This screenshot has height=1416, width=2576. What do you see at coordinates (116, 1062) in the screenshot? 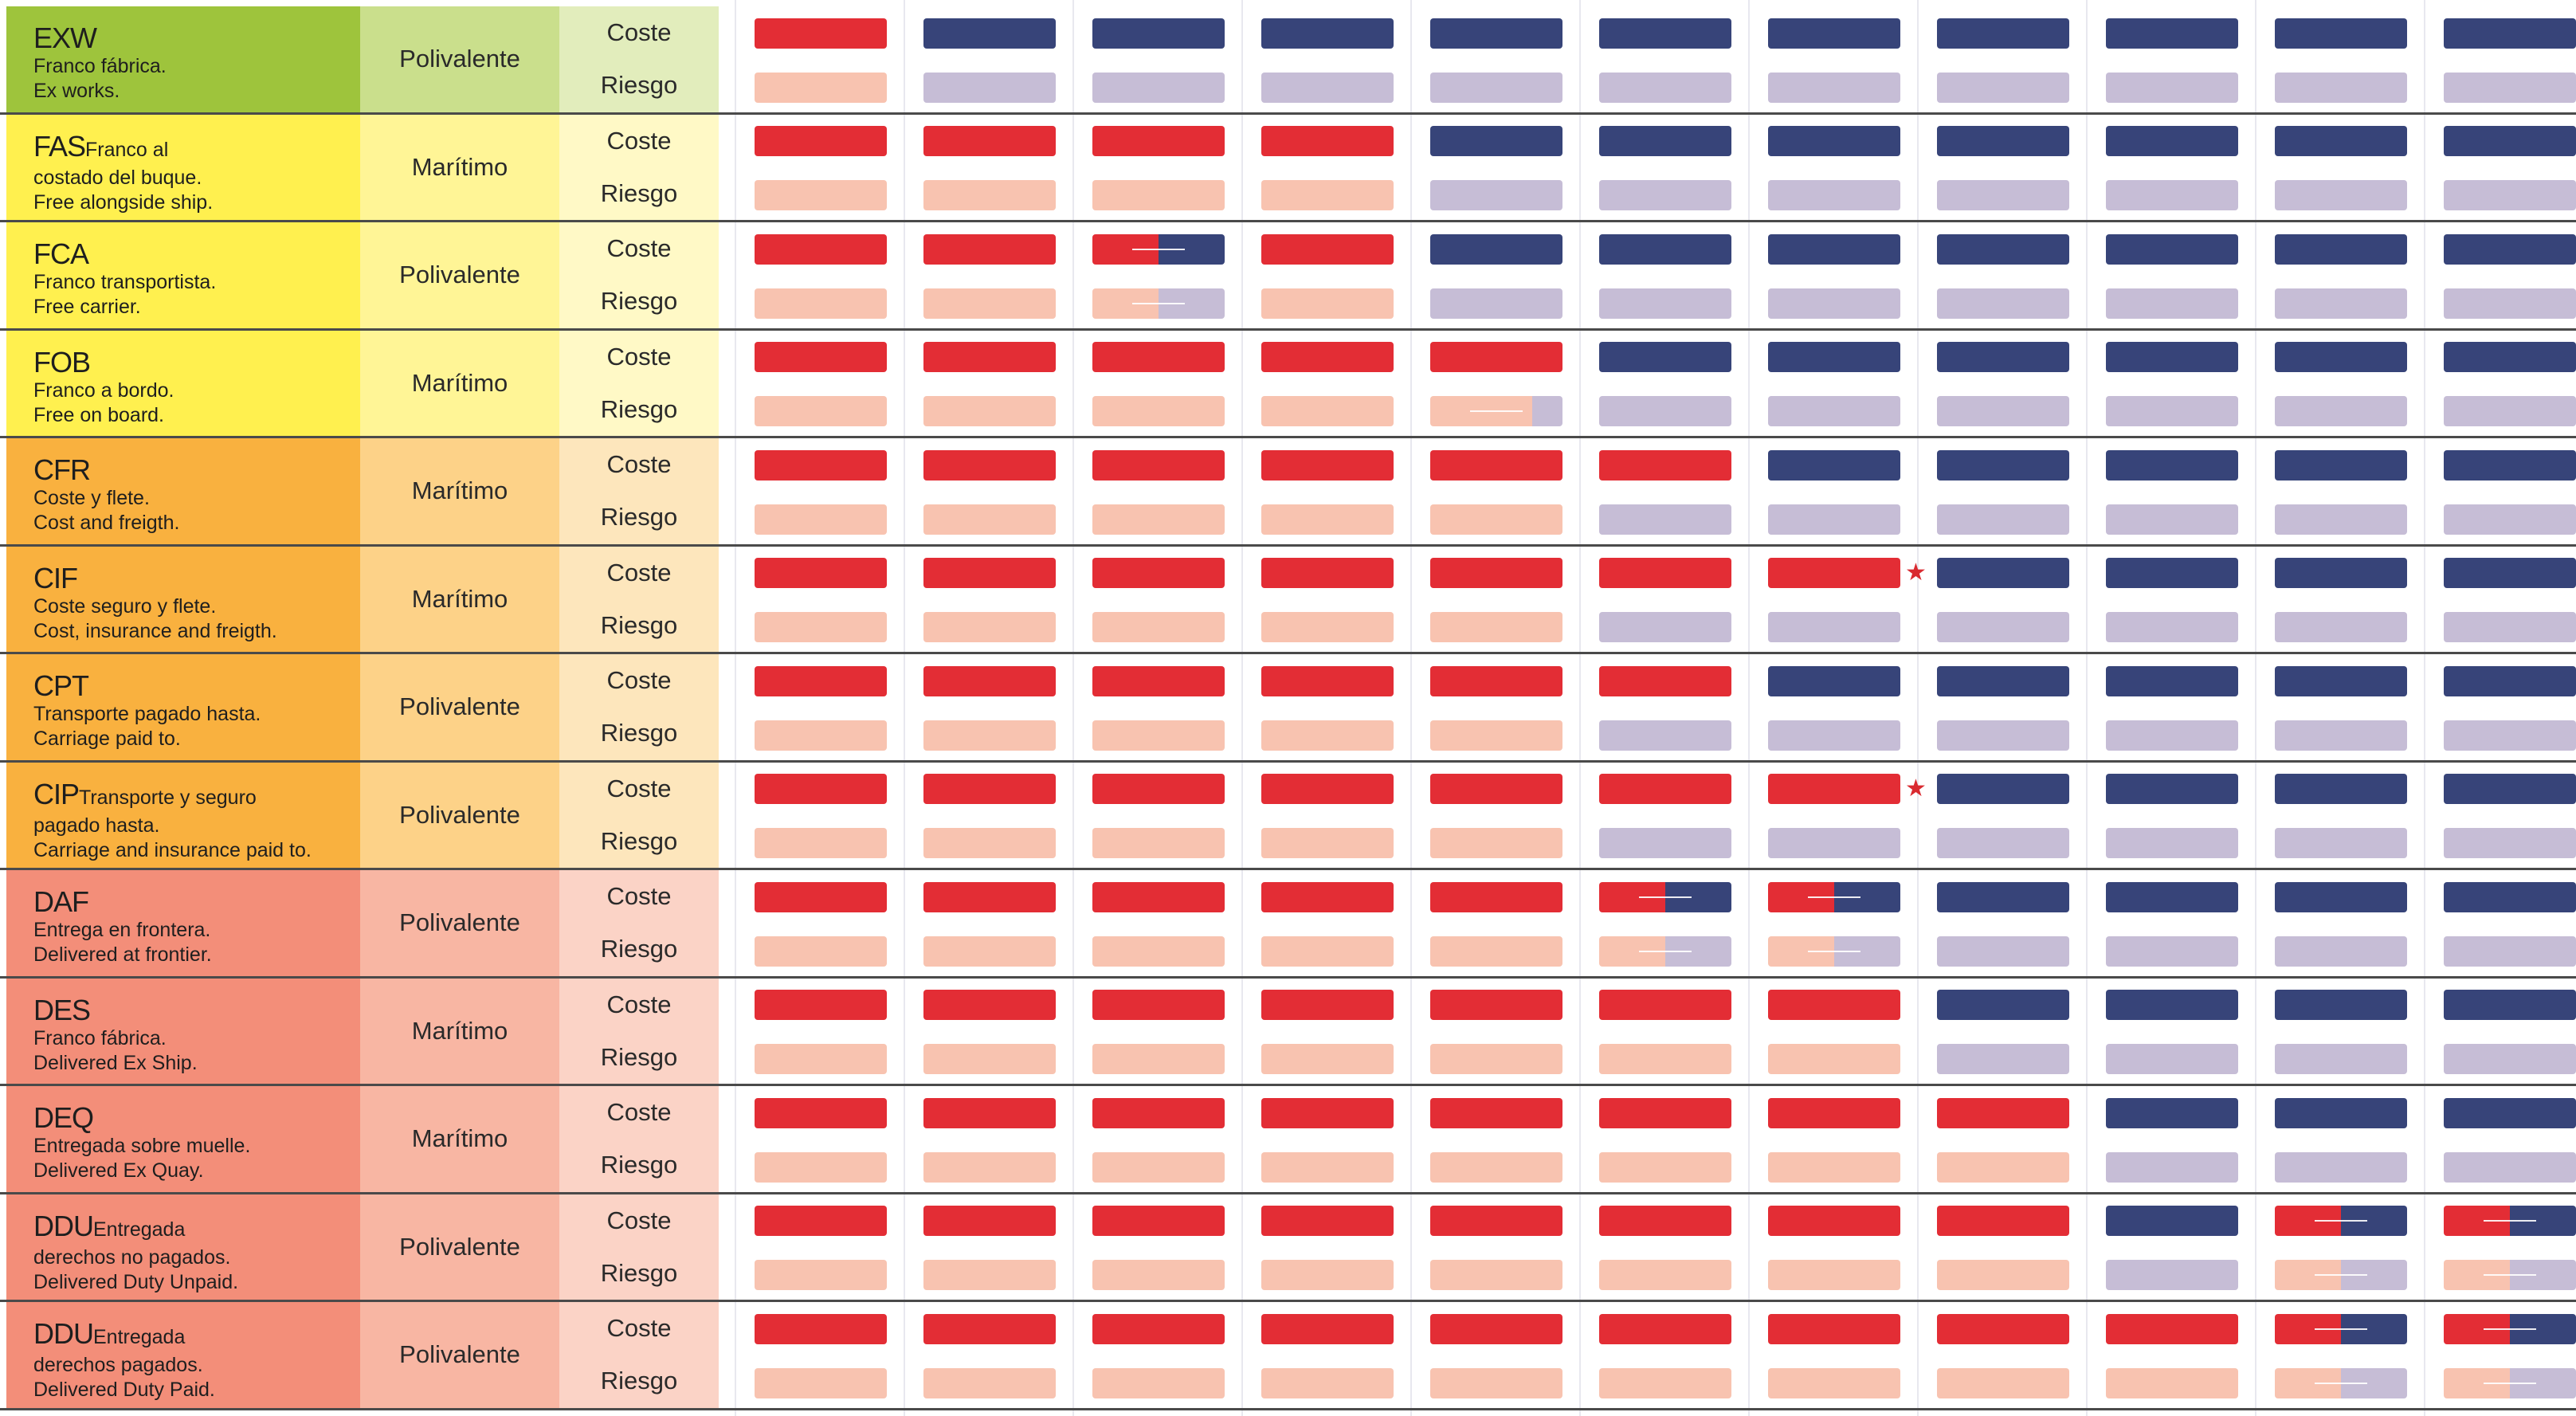
I see `term-description-line: Delivered Ex Ship.` at bounding box center [116, 1062].